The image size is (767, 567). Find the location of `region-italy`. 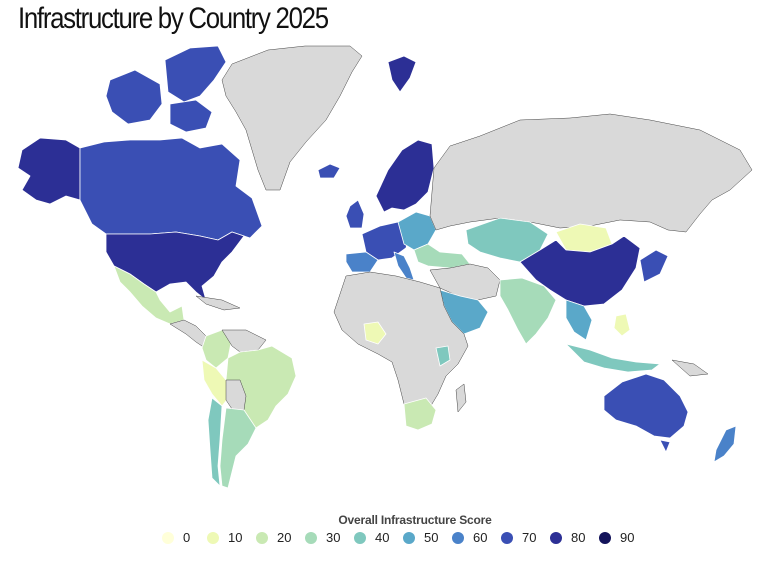

region-italy is located at coordinates (404, 266).